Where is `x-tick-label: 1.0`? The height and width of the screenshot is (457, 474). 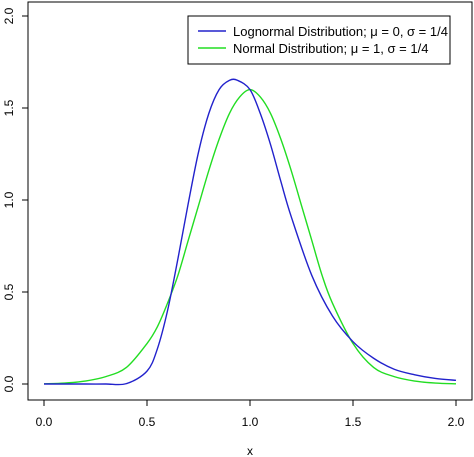
x-tick-label: 1.0 is located at coordinates (250, 422).